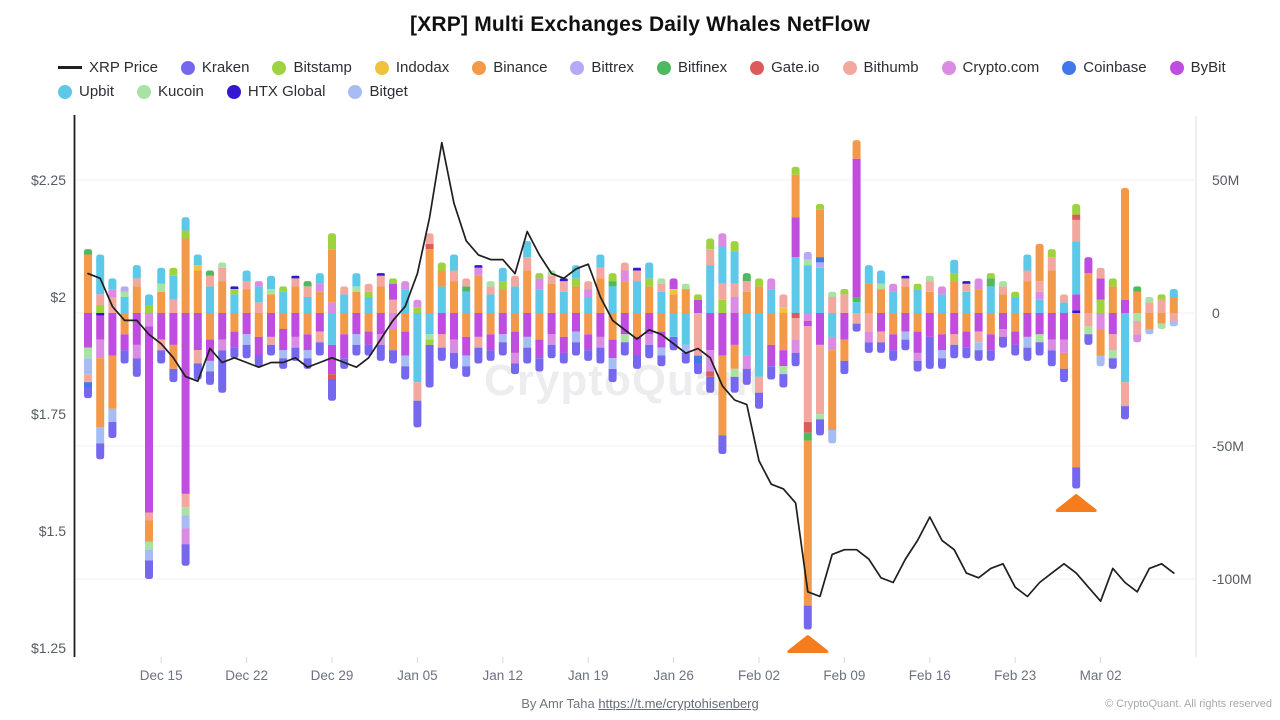  I want to click on legend-item-binance: Binance, so click(509, 67).